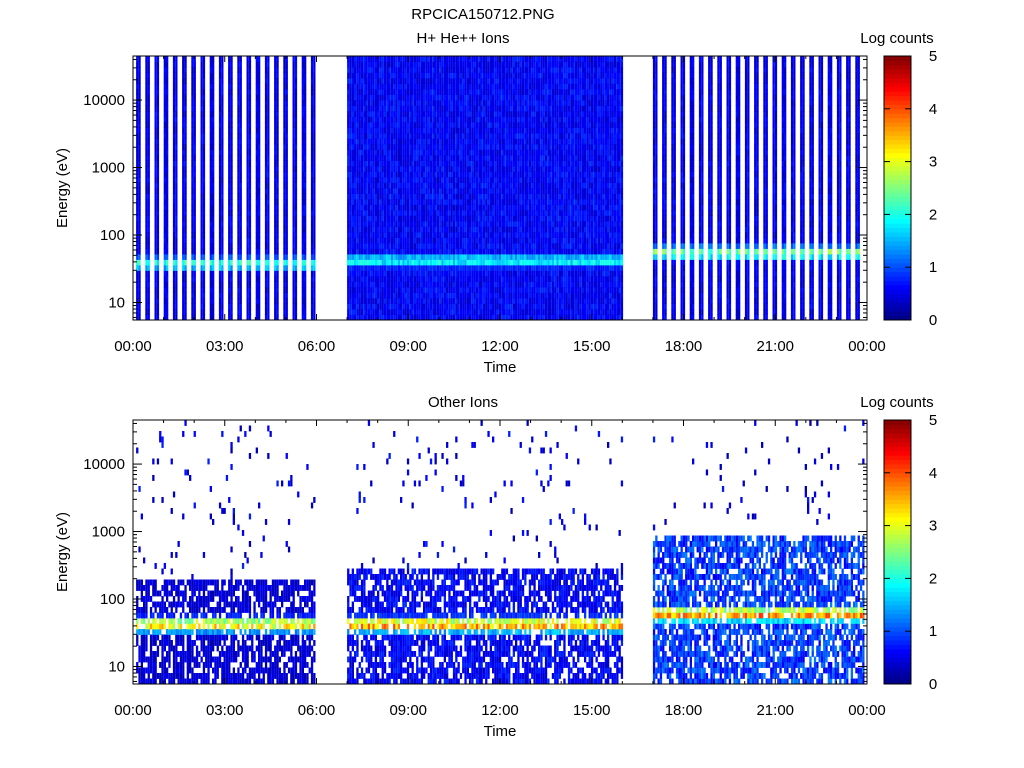 The height and width of the screenshot is (768, 1024). I want to click on figure-title: RPCICA150712.PNG, so click(482, 14).